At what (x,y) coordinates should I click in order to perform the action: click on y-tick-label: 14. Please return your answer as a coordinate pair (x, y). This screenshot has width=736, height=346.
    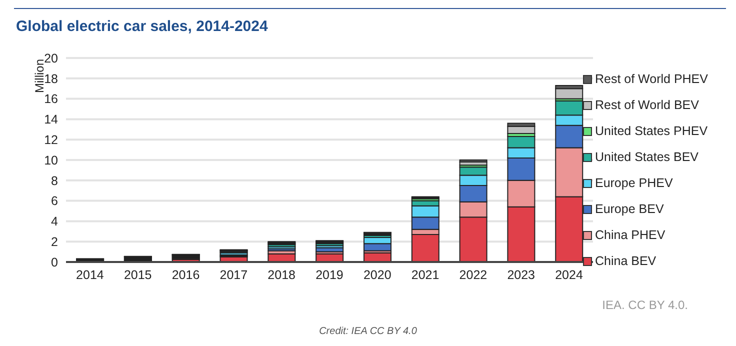
    Looking at the image, I should click on (51, 119).